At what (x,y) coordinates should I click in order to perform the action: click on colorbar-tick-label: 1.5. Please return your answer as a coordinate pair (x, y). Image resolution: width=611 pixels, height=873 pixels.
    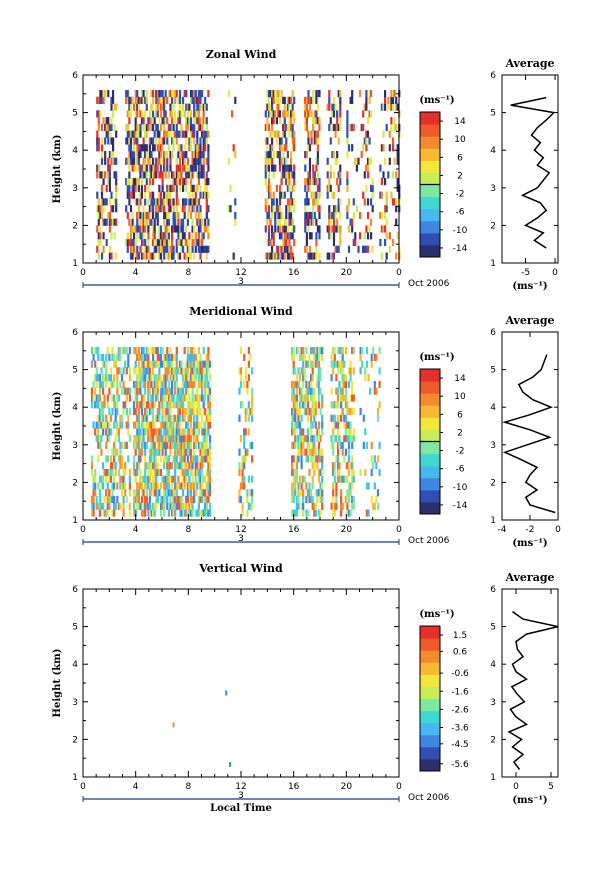
    Looking at the image, I should click on (460, 636).